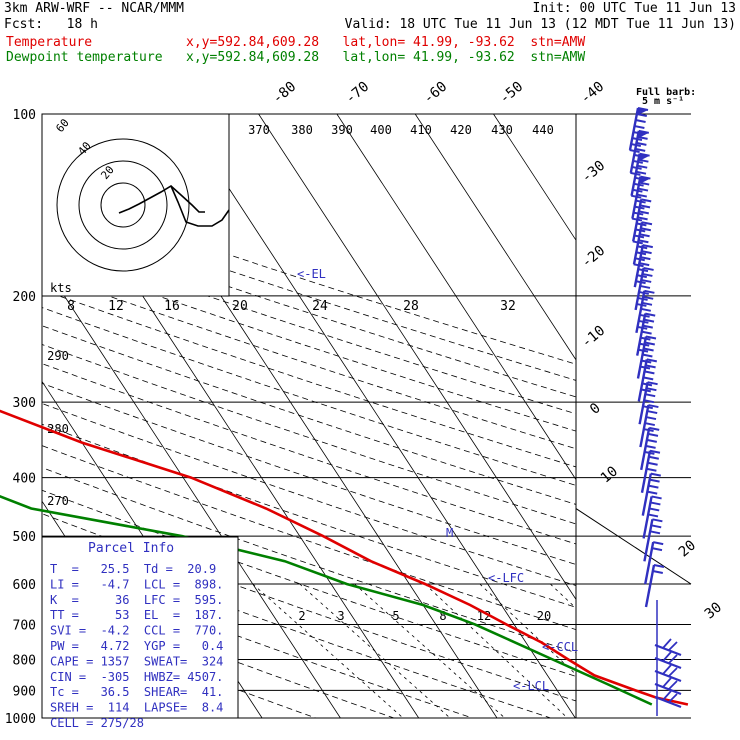 This screenshot has width=740, height=740. Describe the element at coordinates (24, 297) in the screenshot. I see `pressure-tick-label: 200` at that location.